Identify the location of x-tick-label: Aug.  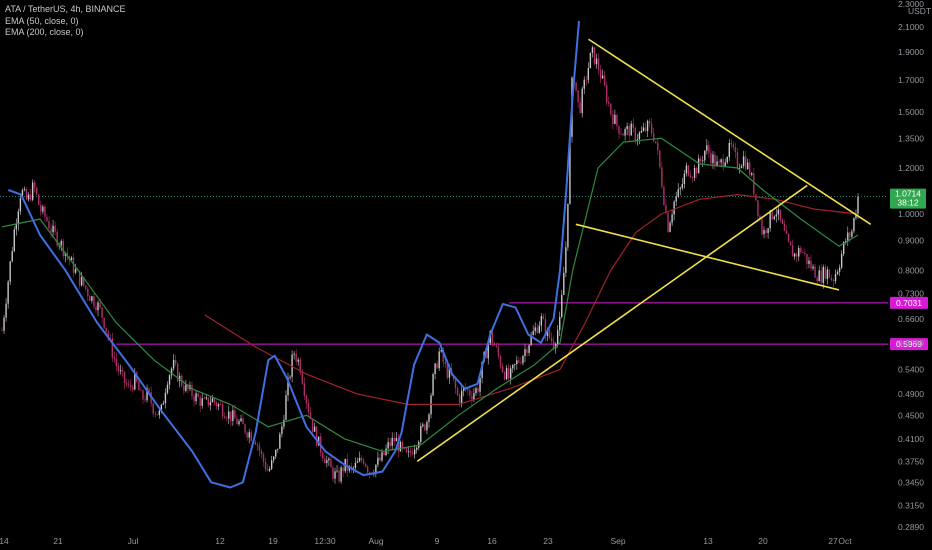
(375, 541).